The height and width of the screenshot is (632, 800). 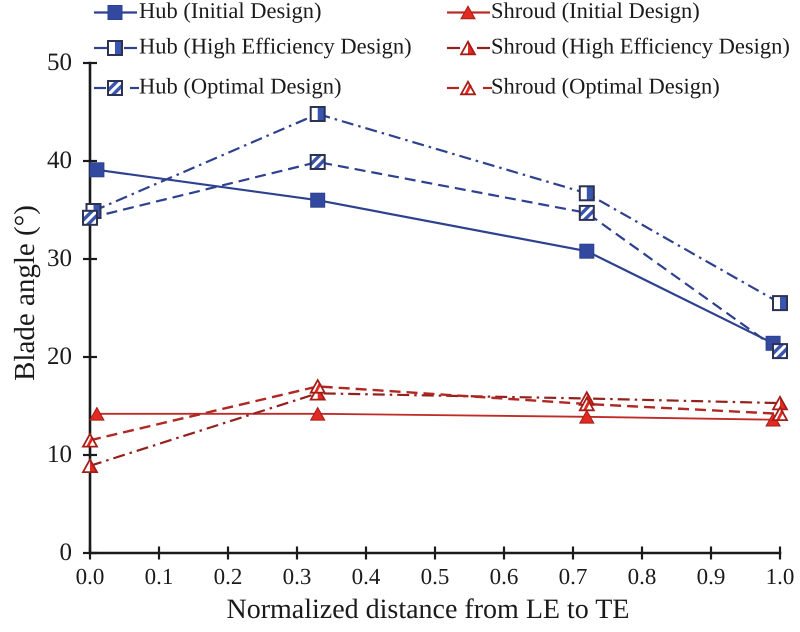 I want to click on svg-text: Hub (Optimal Design), so click(x=240, y=86).